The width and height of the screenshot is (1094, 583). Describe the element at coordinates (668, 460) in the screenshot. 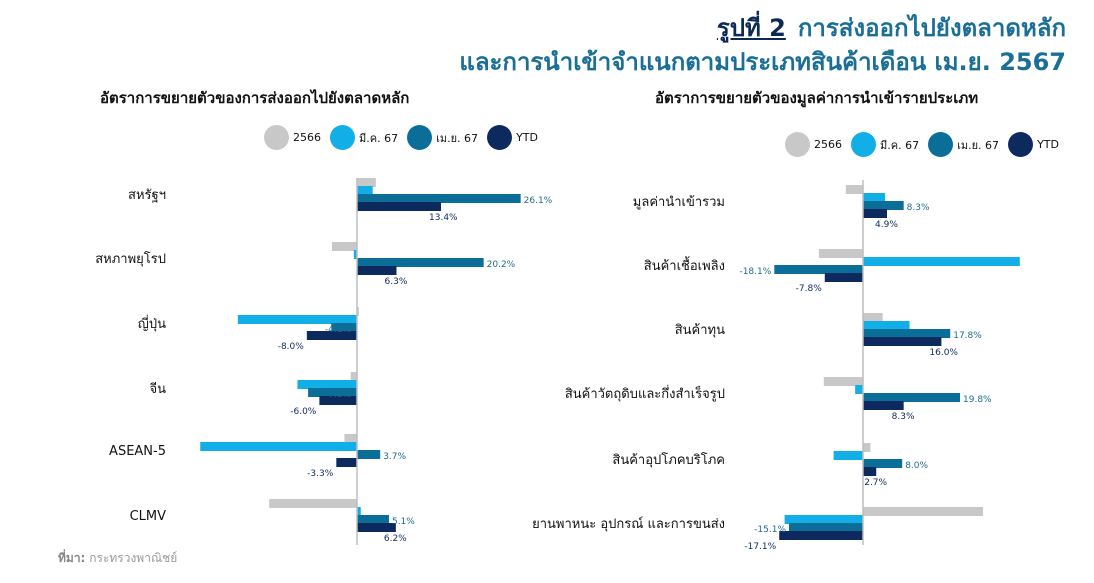

I see `category-label: สินค้าอุปโภคบริโภค` at that location.